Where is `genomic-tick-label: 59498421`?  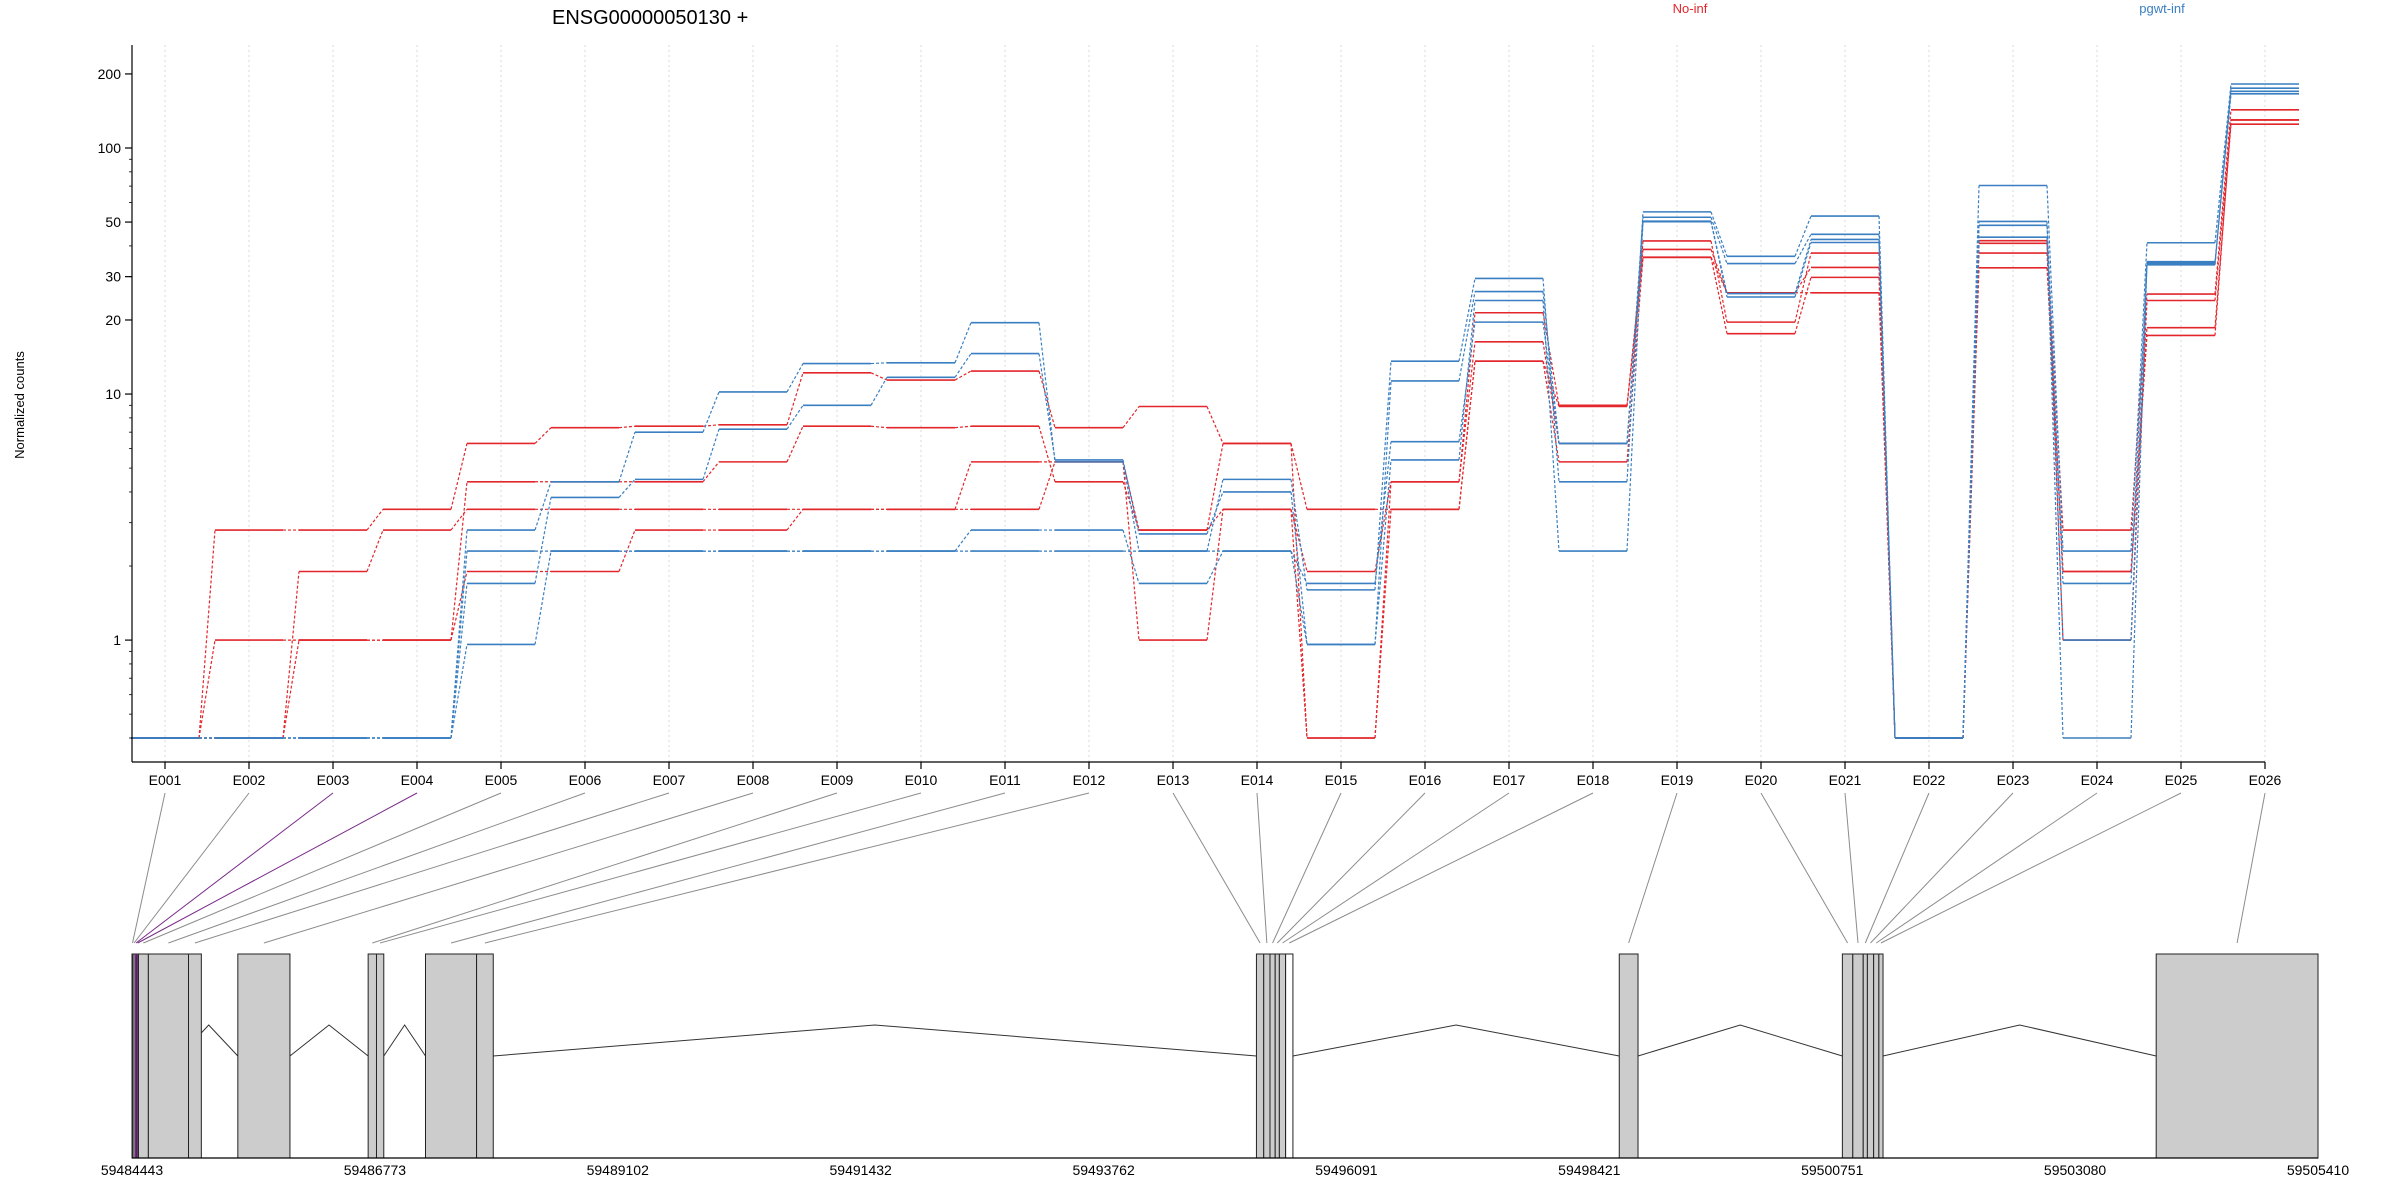 genomic-tick-label: 59498421 is located at coordinates (1589, 1170).